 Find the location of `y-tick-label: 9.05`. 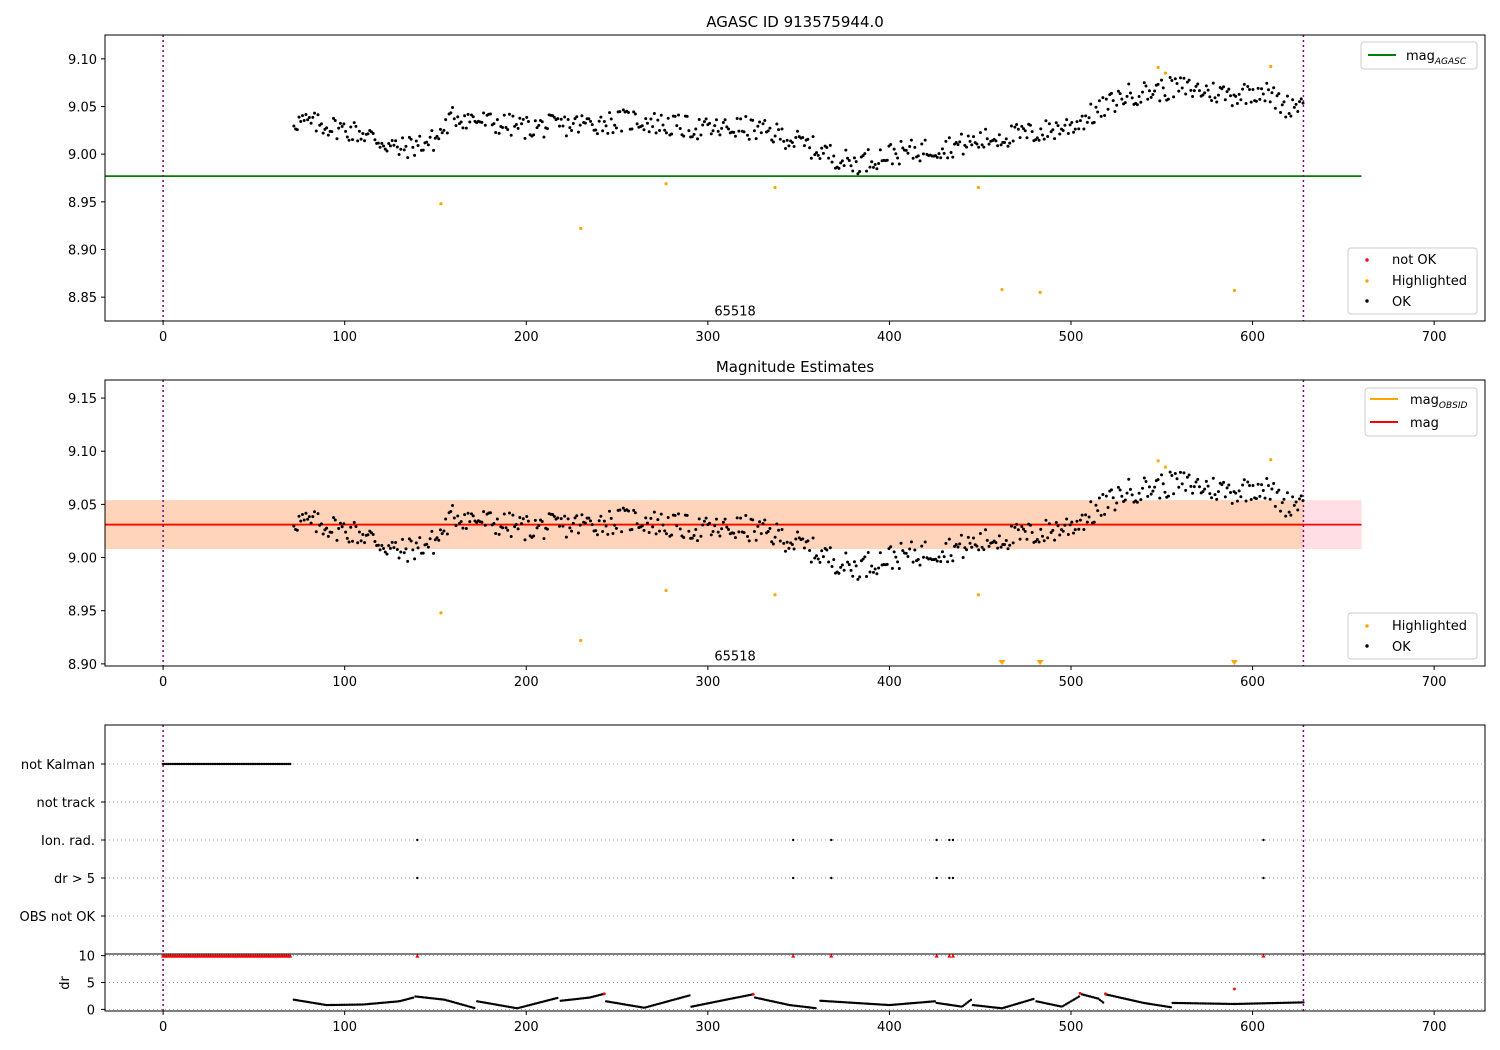

y-tick-label: 9.05 is located at coordinates (82, 108).